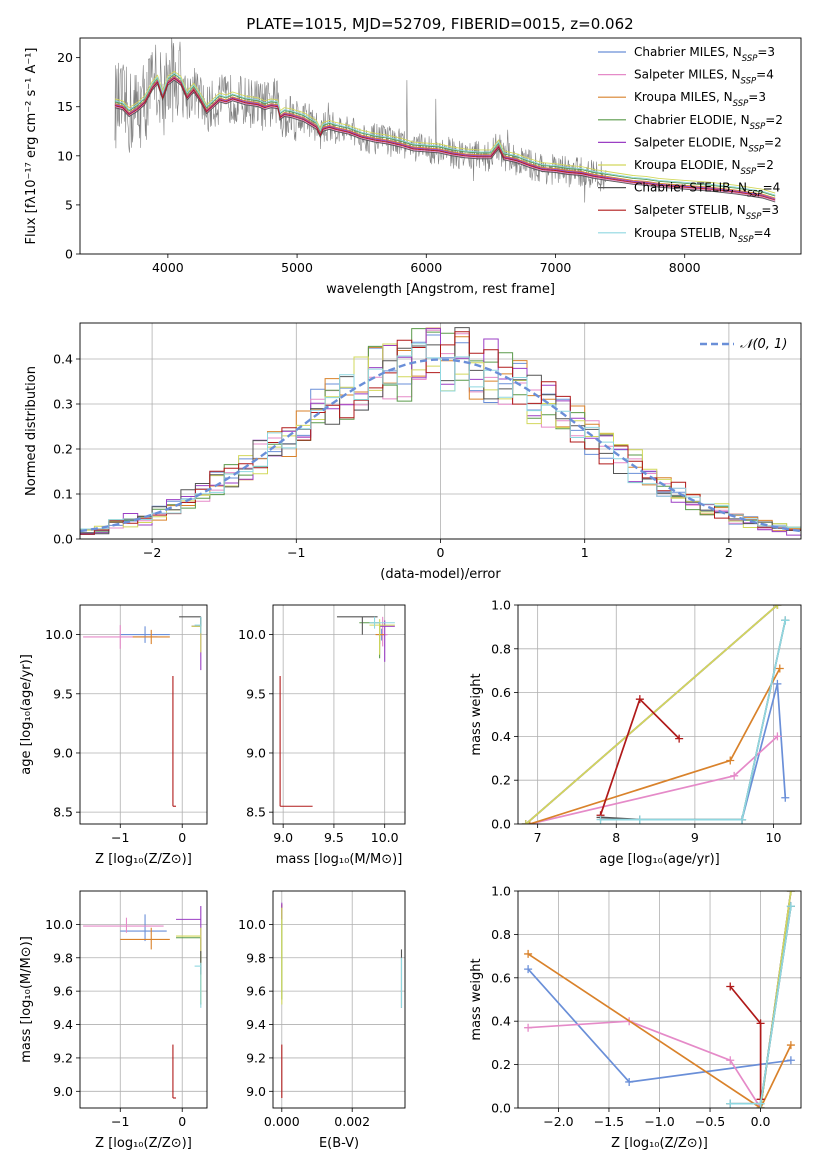 The image size is (819, 1170). I want to click on plot-area-weight-vs-Z, so click(659, 999).